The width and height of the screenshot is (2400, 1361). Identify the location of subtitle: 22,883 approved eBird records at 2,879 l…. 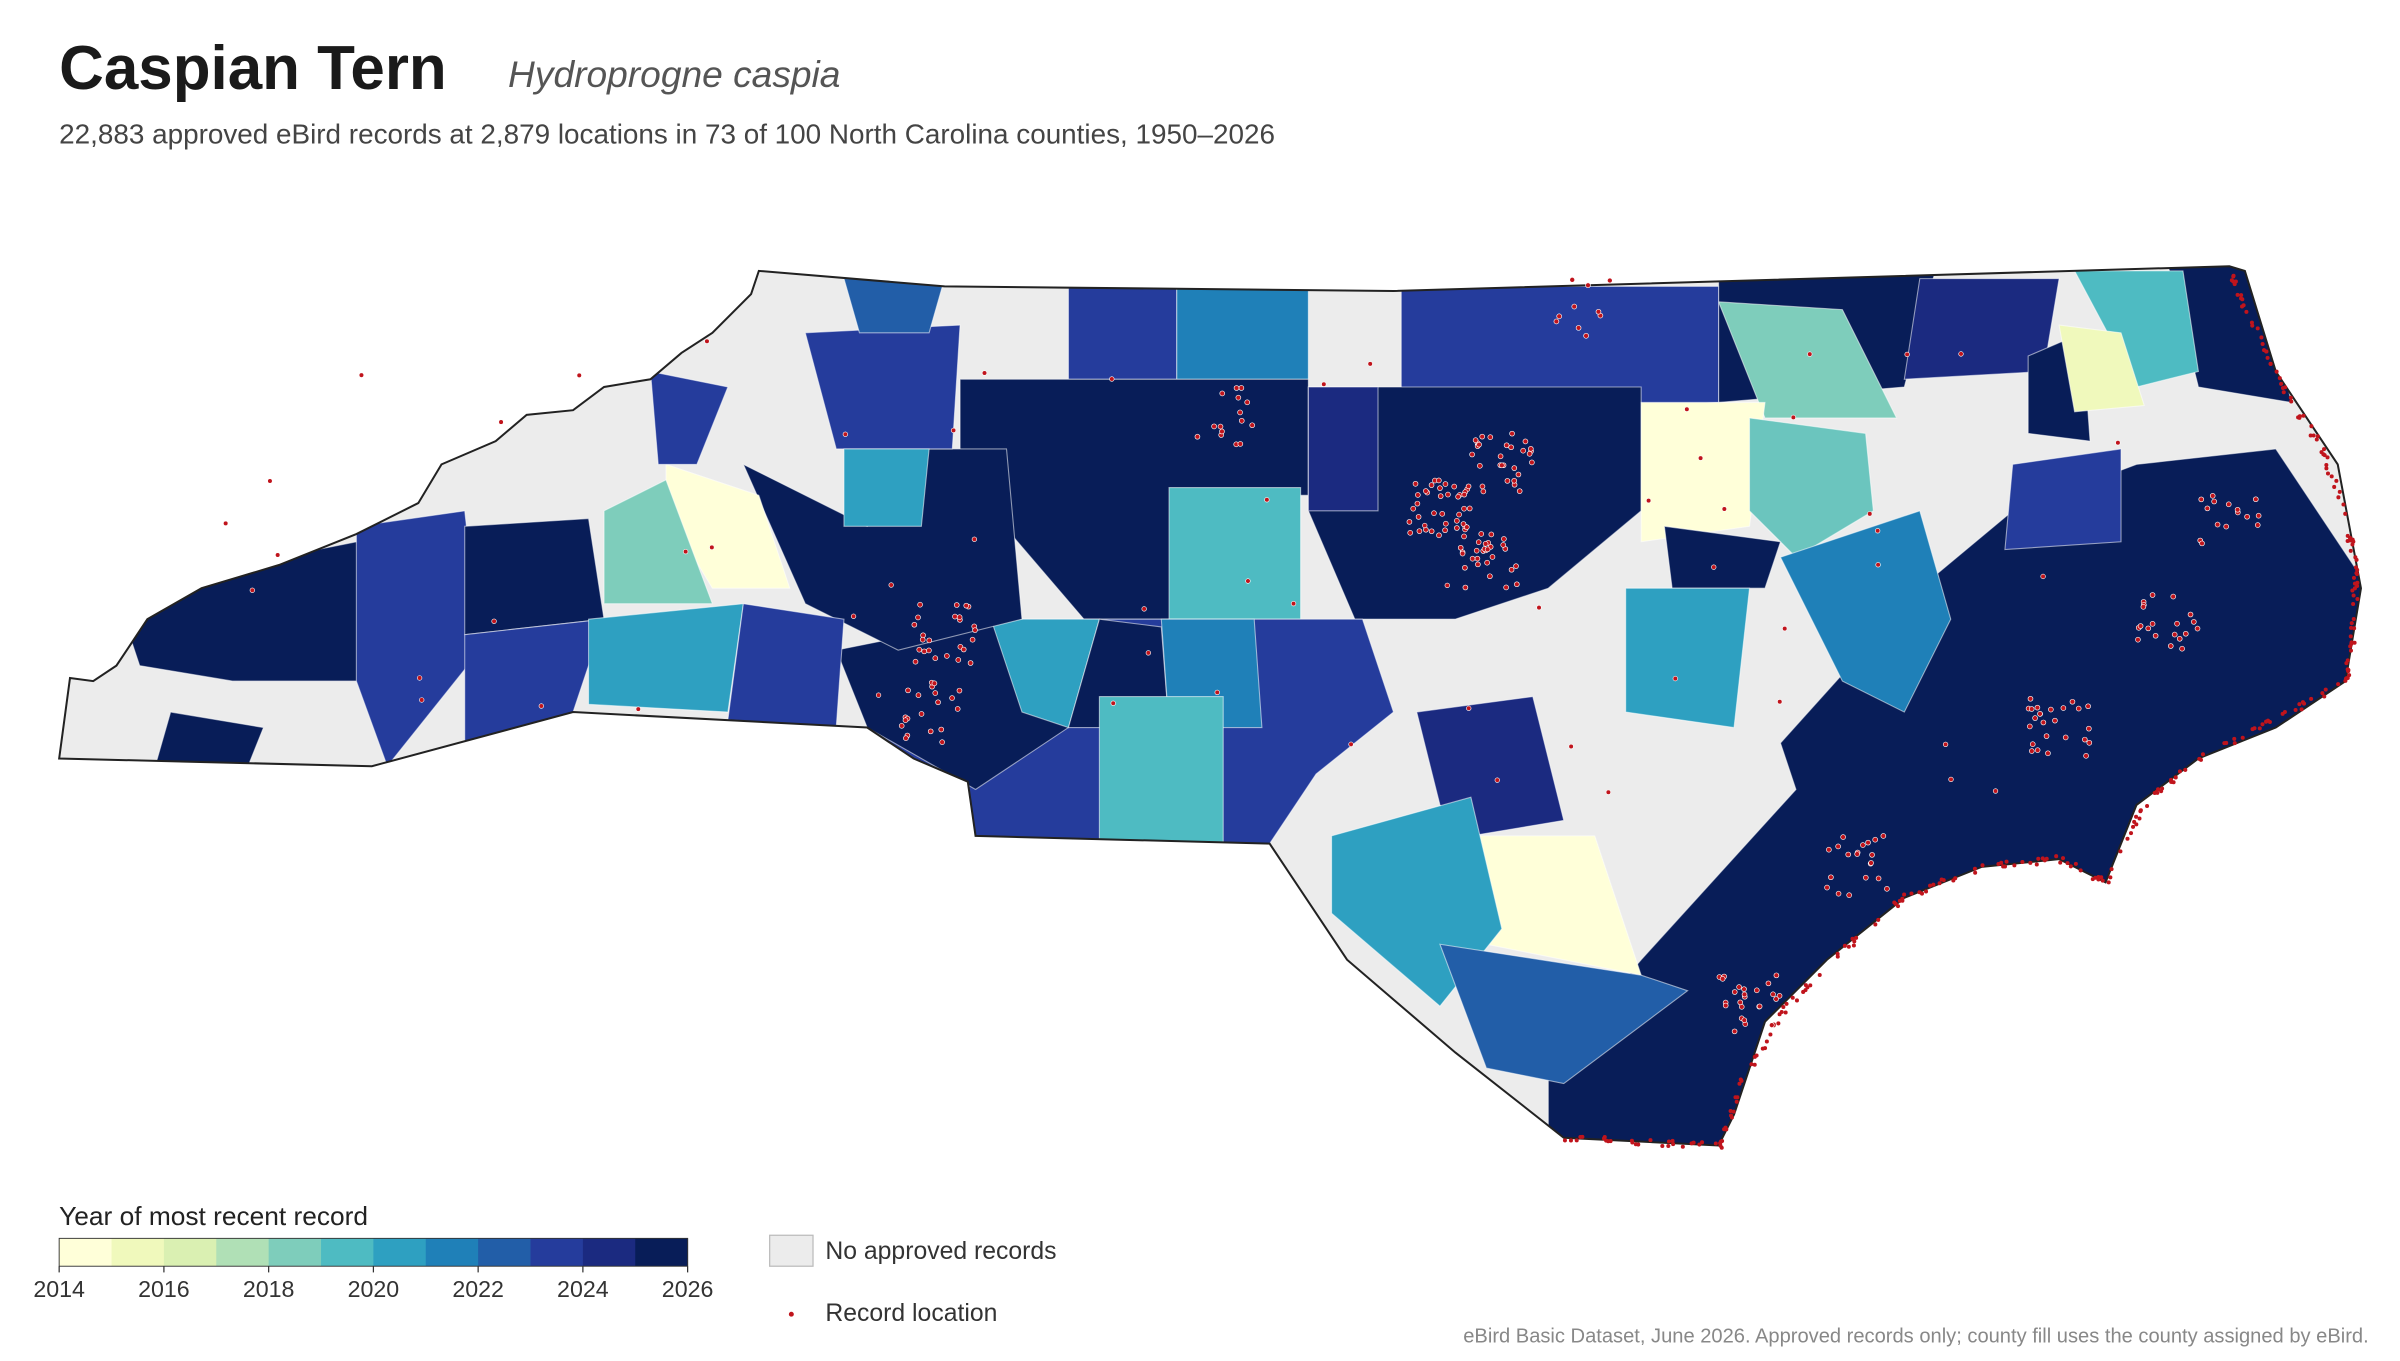
(667, 134).